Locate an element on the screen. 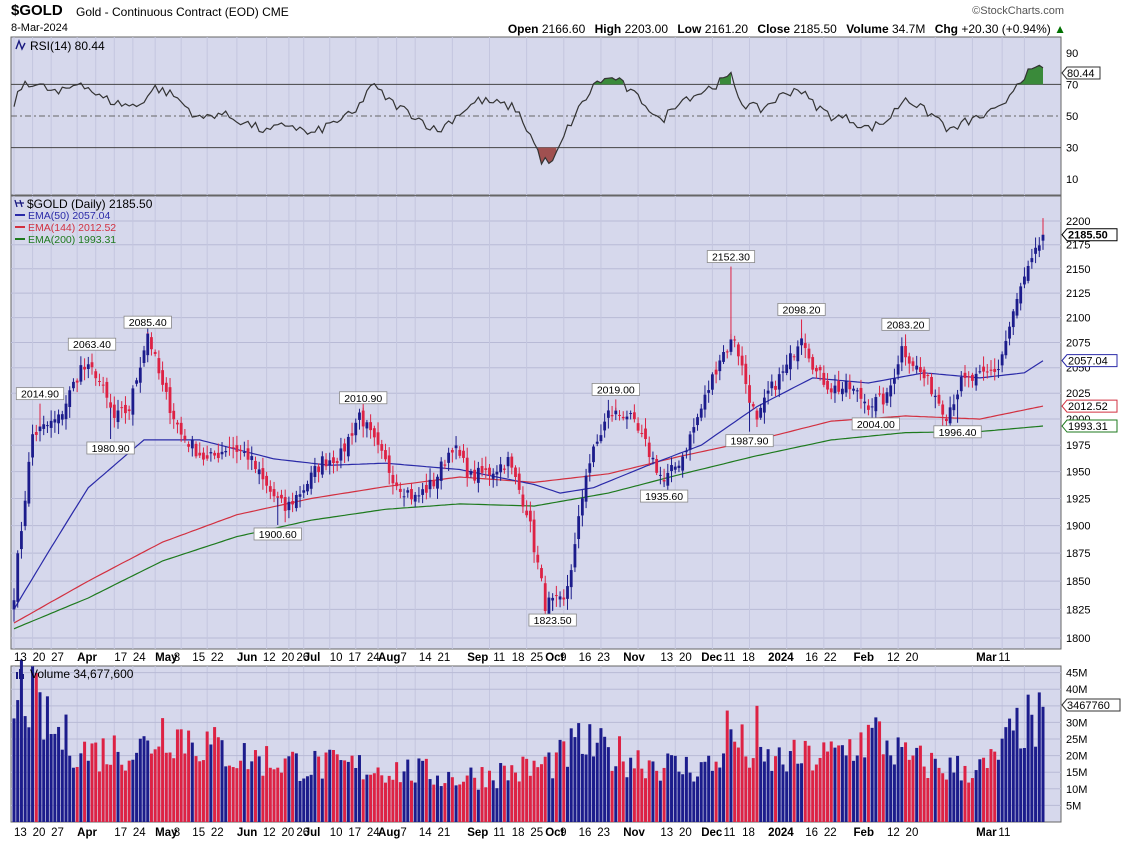 The width and height of the screenshot is (1124, 849). x-axis-tick-label: 27 is located at coordinates (57, 833).